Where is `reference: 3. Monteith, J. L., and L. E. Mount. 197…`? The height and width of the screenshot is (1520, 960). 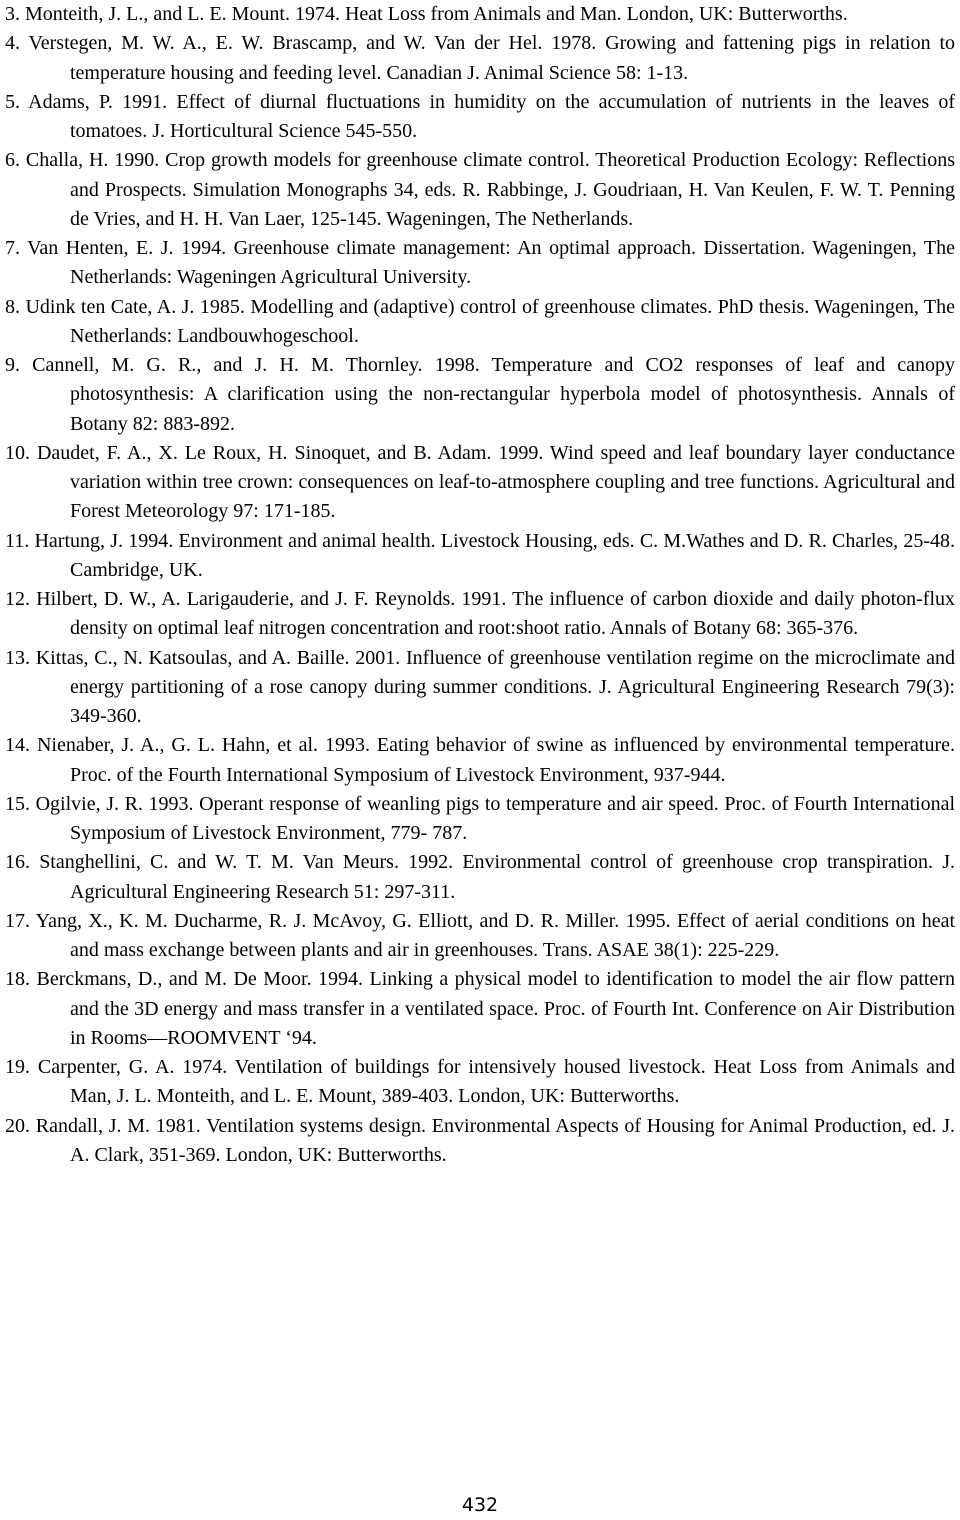
reference: 3. Monteith, J. L., and L. E. Mount. 197… is located at coordinates (480, 14).